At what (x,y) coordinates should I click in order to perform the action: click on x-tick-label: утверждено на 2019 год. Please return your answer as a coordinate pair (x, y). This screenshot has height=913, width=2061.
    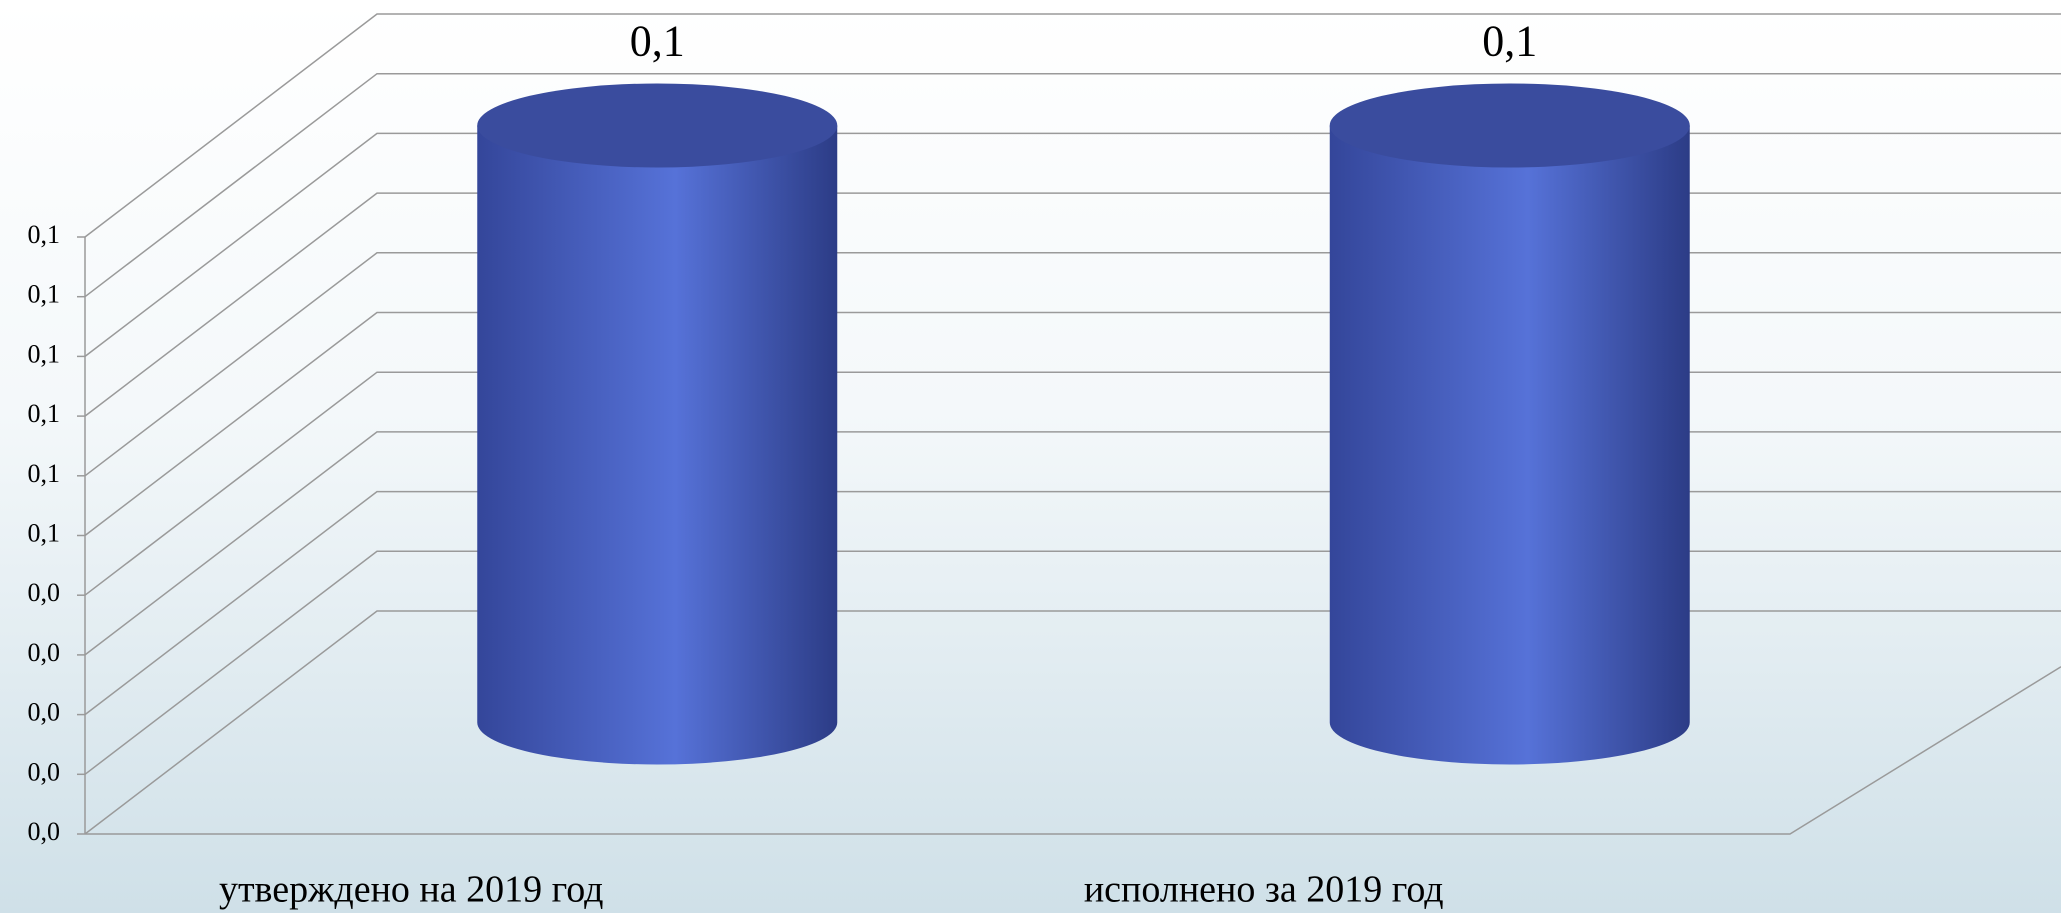
    Looking at the image, I should click on (411, 890).